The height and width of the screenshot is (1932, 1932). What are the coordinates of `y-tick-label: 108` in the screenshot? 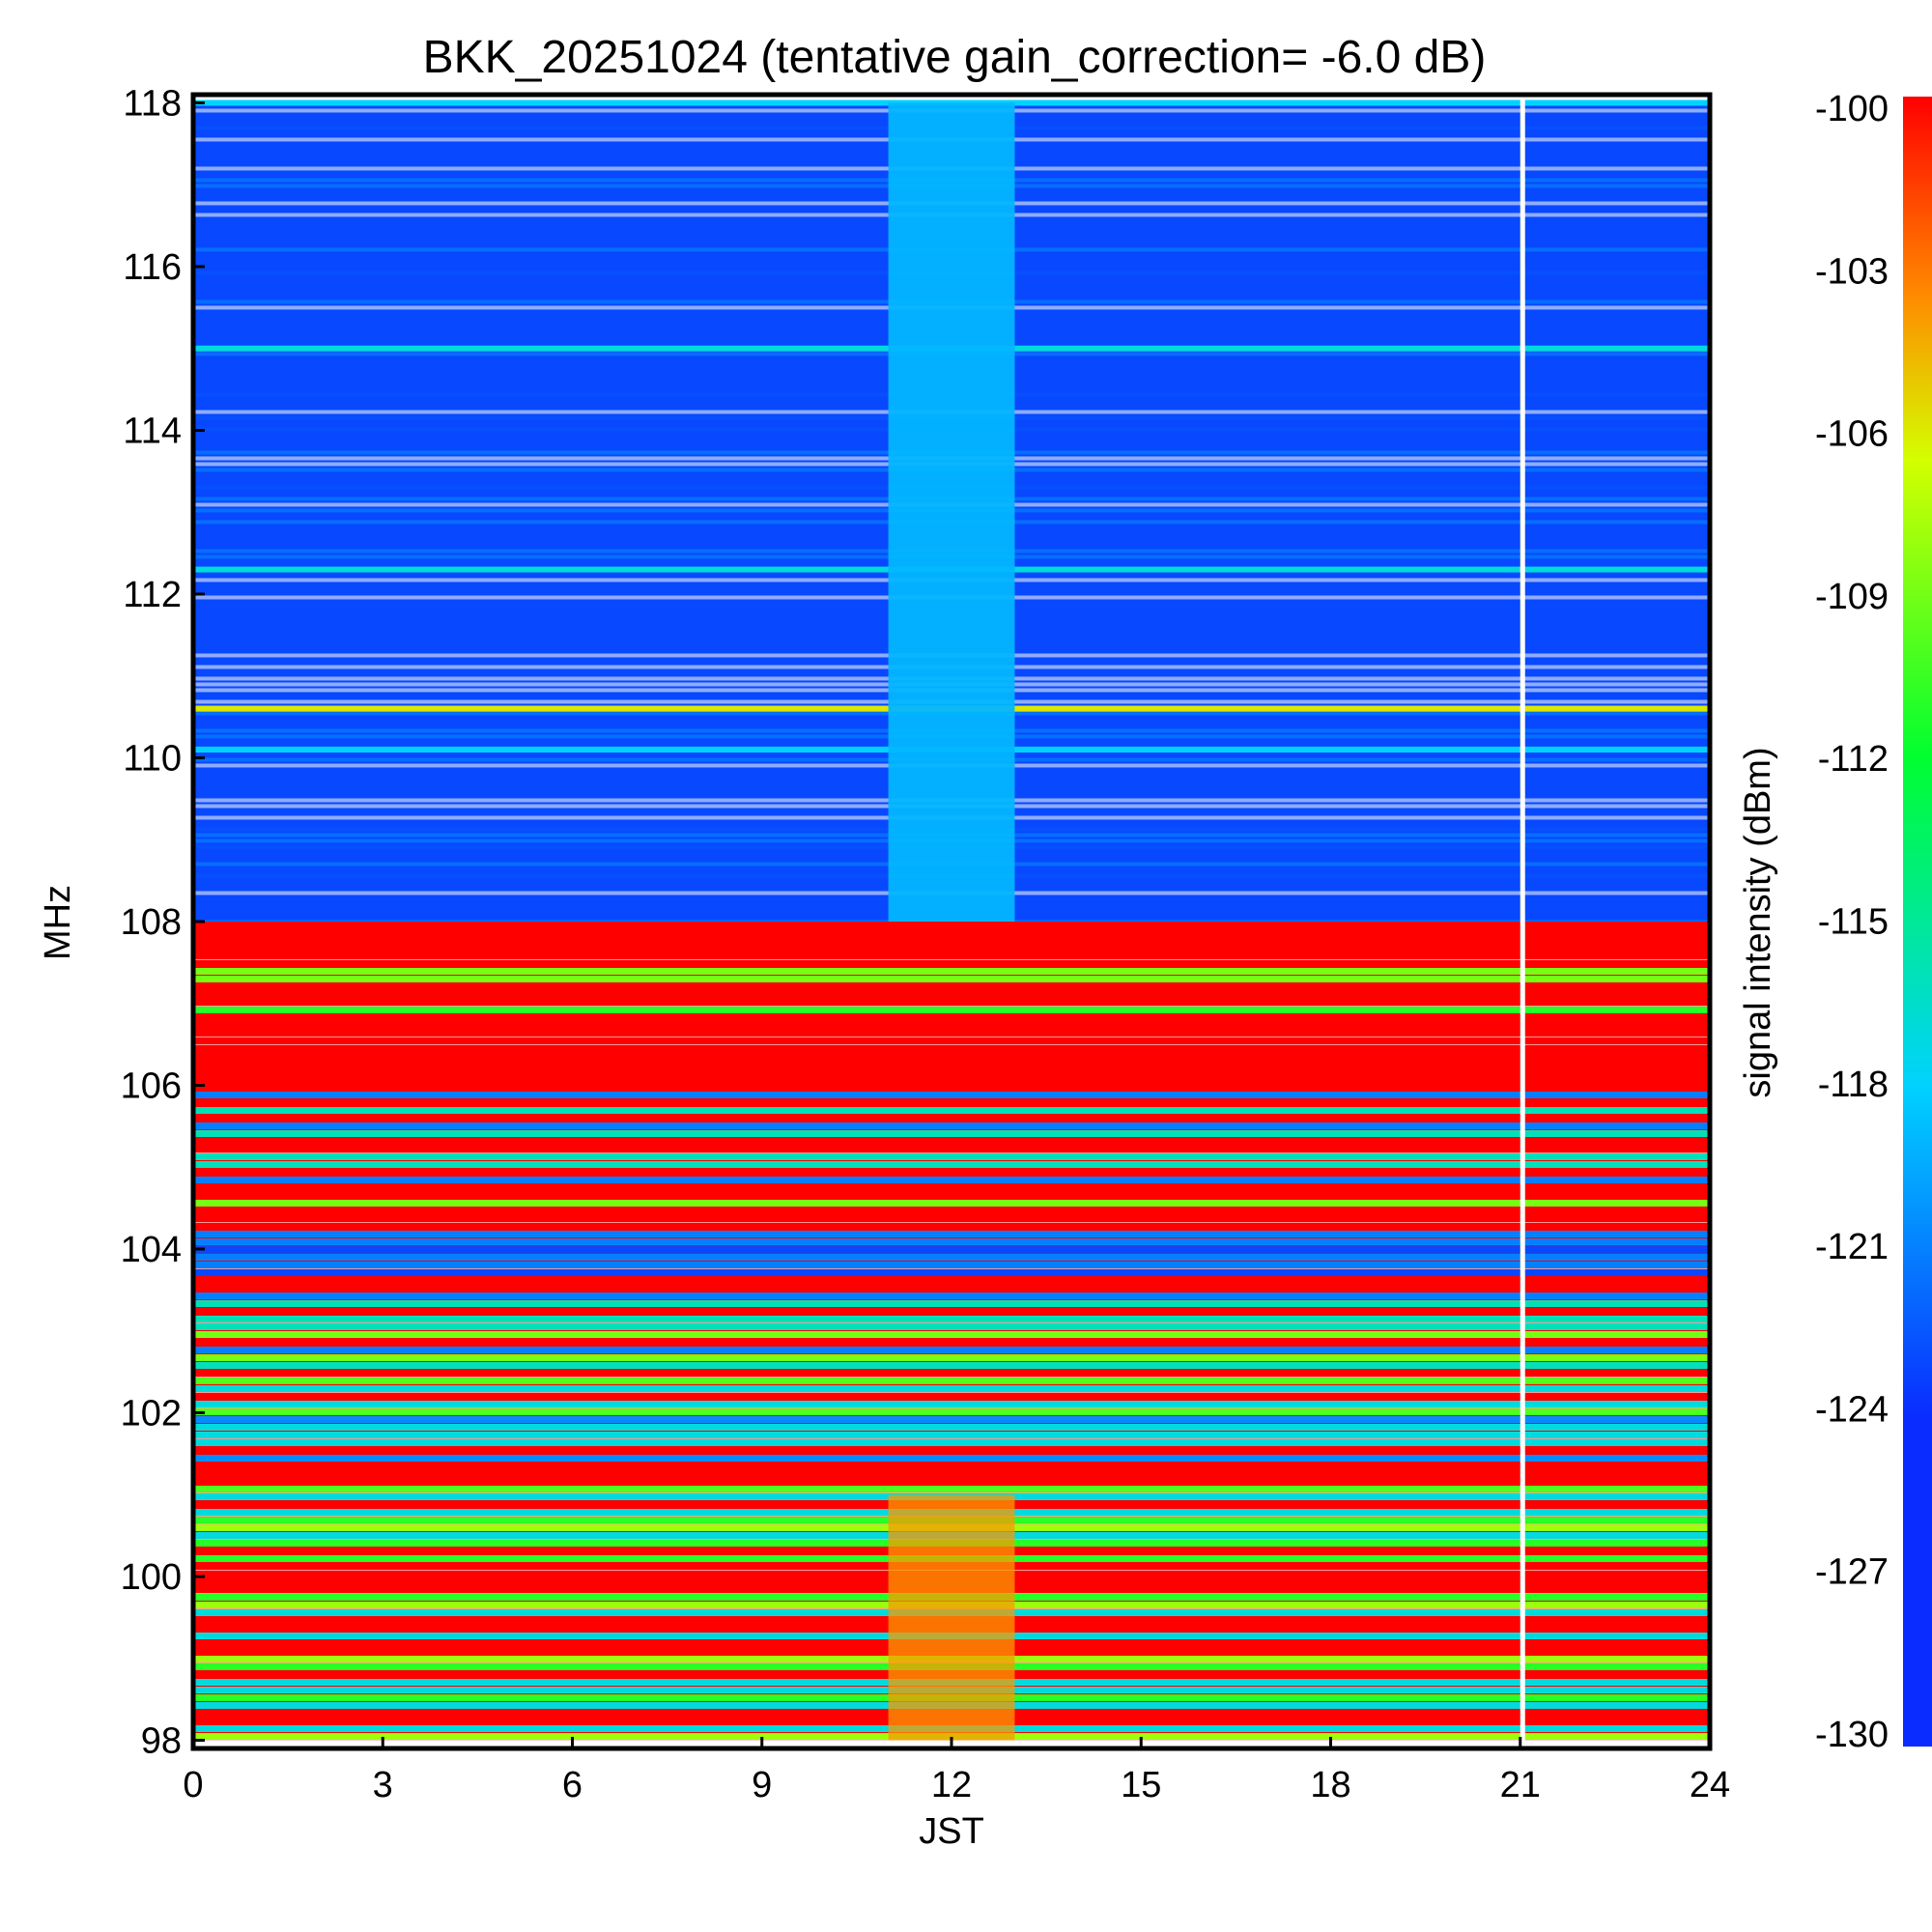 It's located at (151, 922).